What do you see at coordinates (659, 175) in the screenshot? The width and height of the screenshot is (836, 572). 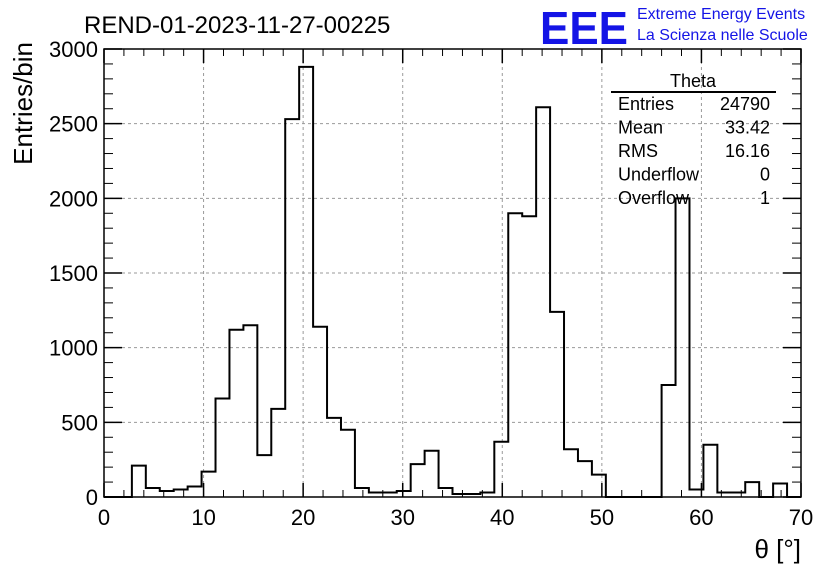 I see `stats-row-label: Underflow` at bounding box center [659, 175].